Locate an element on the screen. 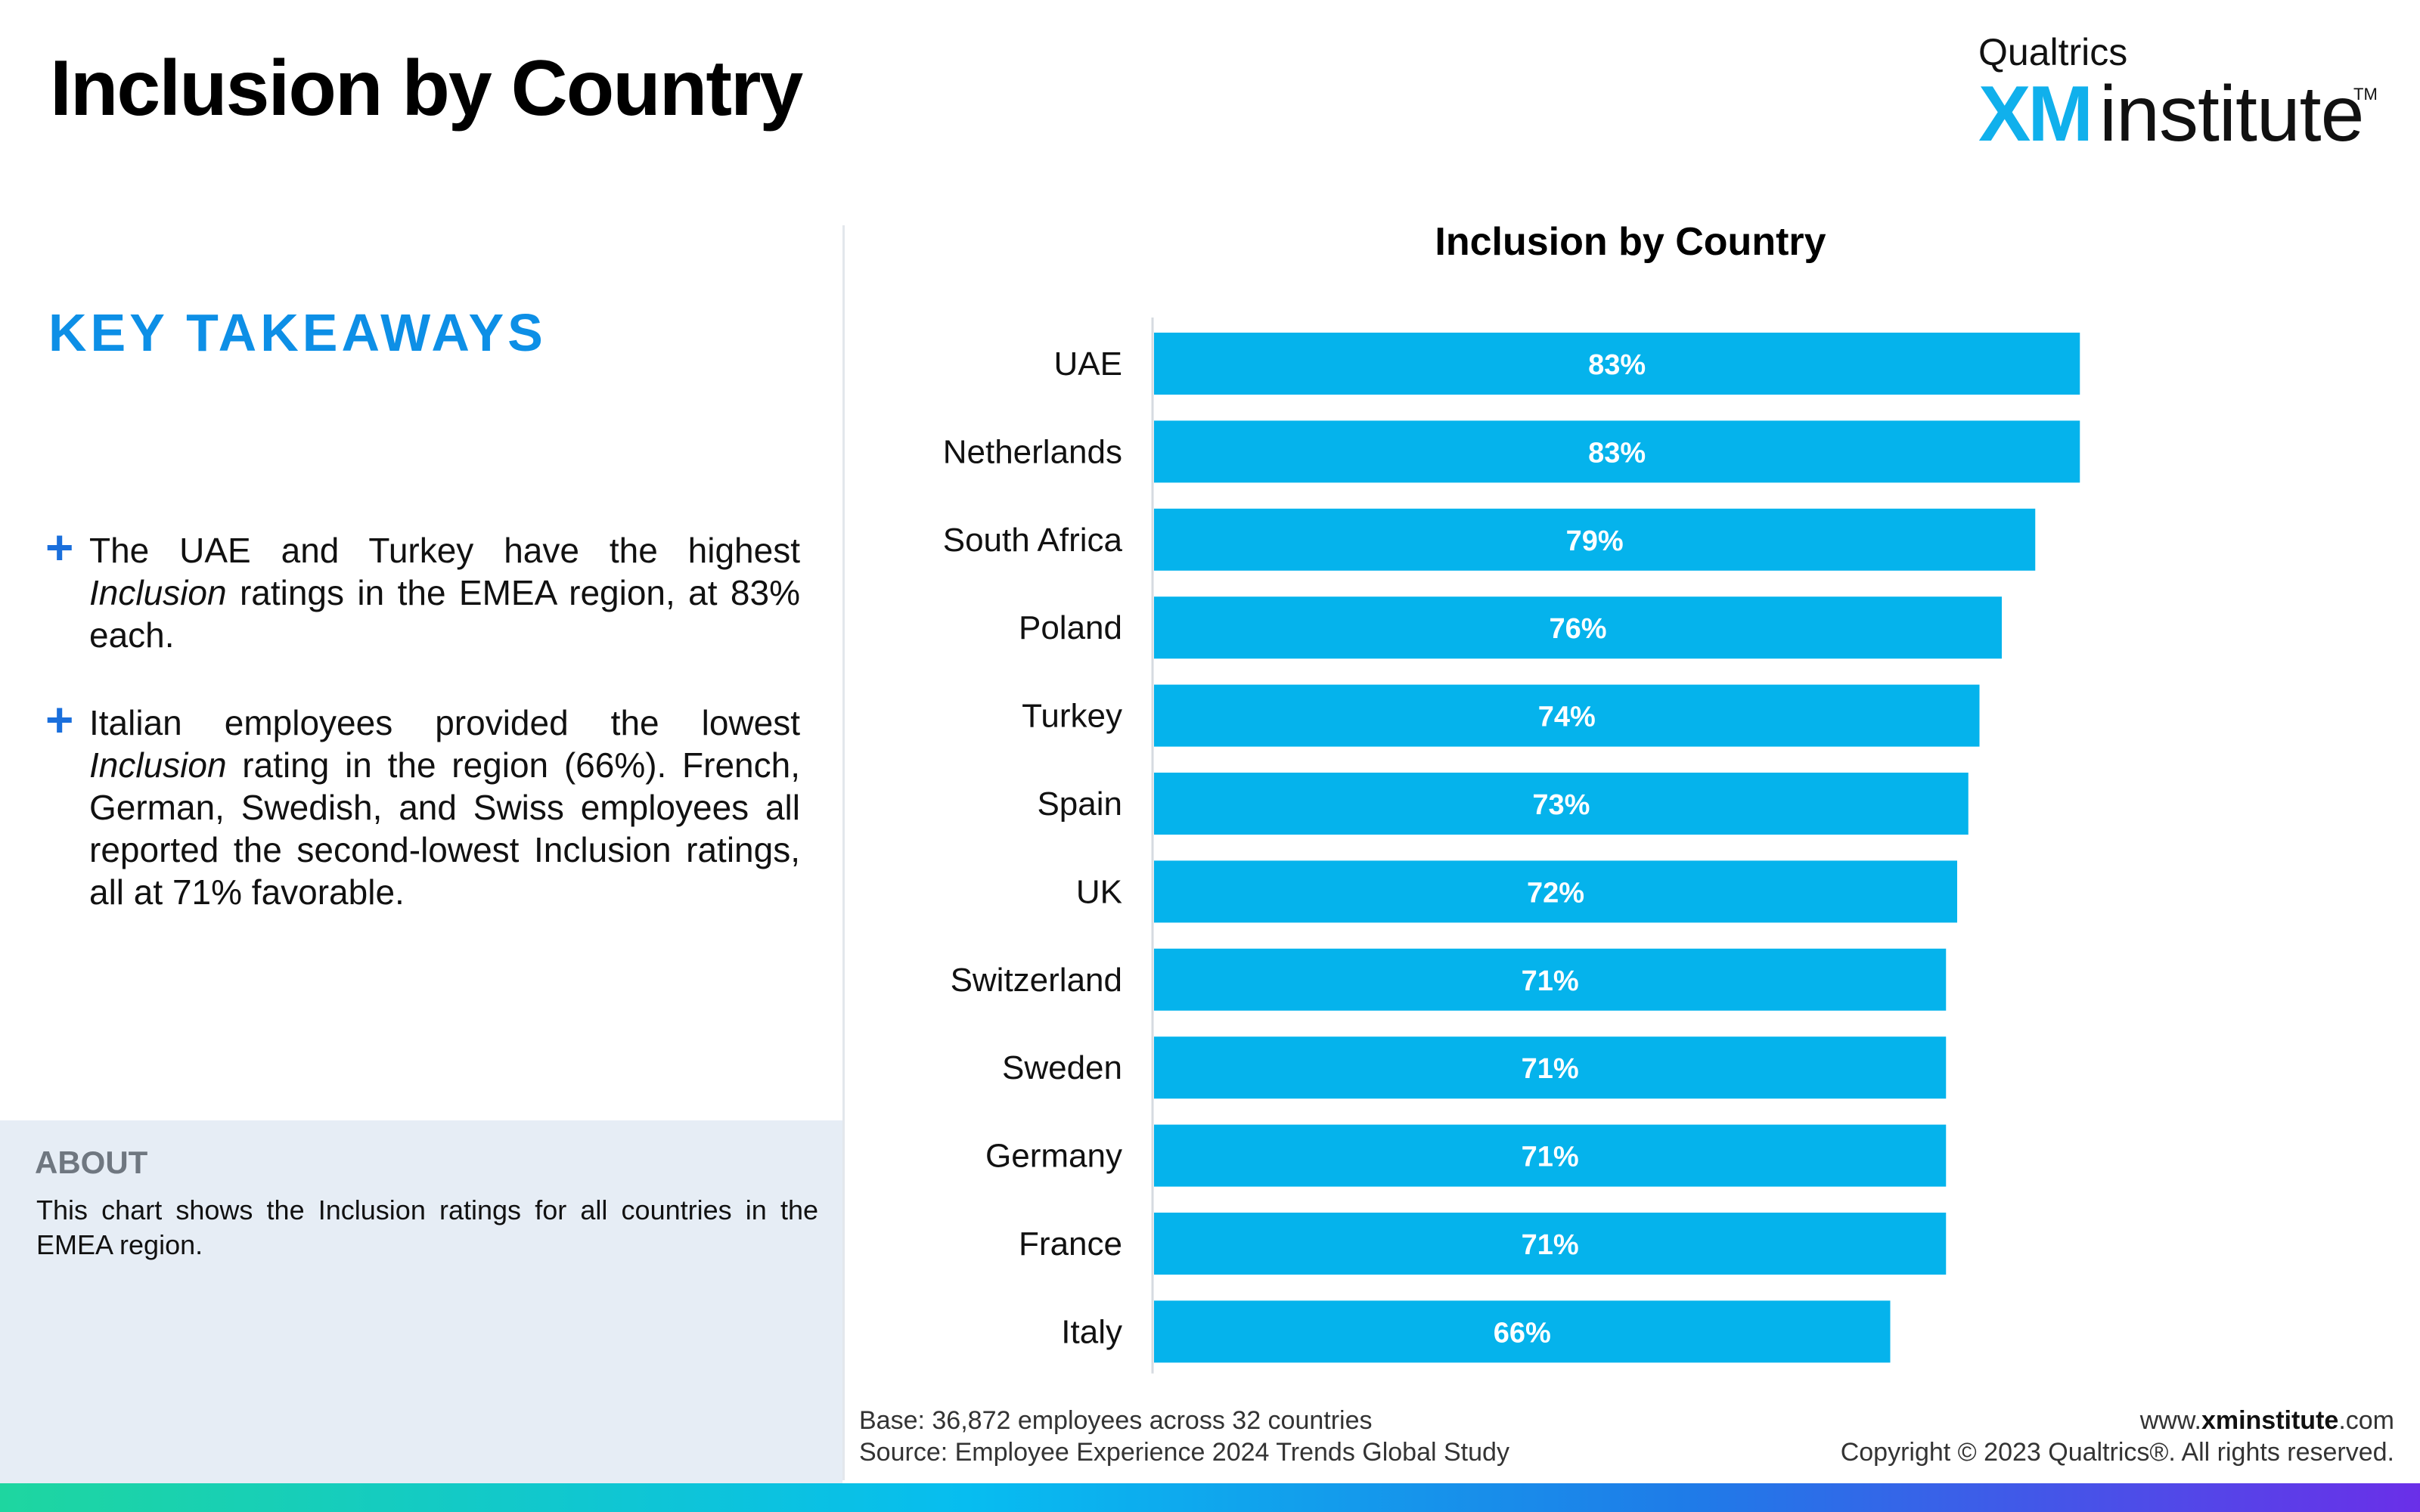 The image size is (2420, 1512). website-link: www.xminstitute.com is located at coordinates (2266, 1420).